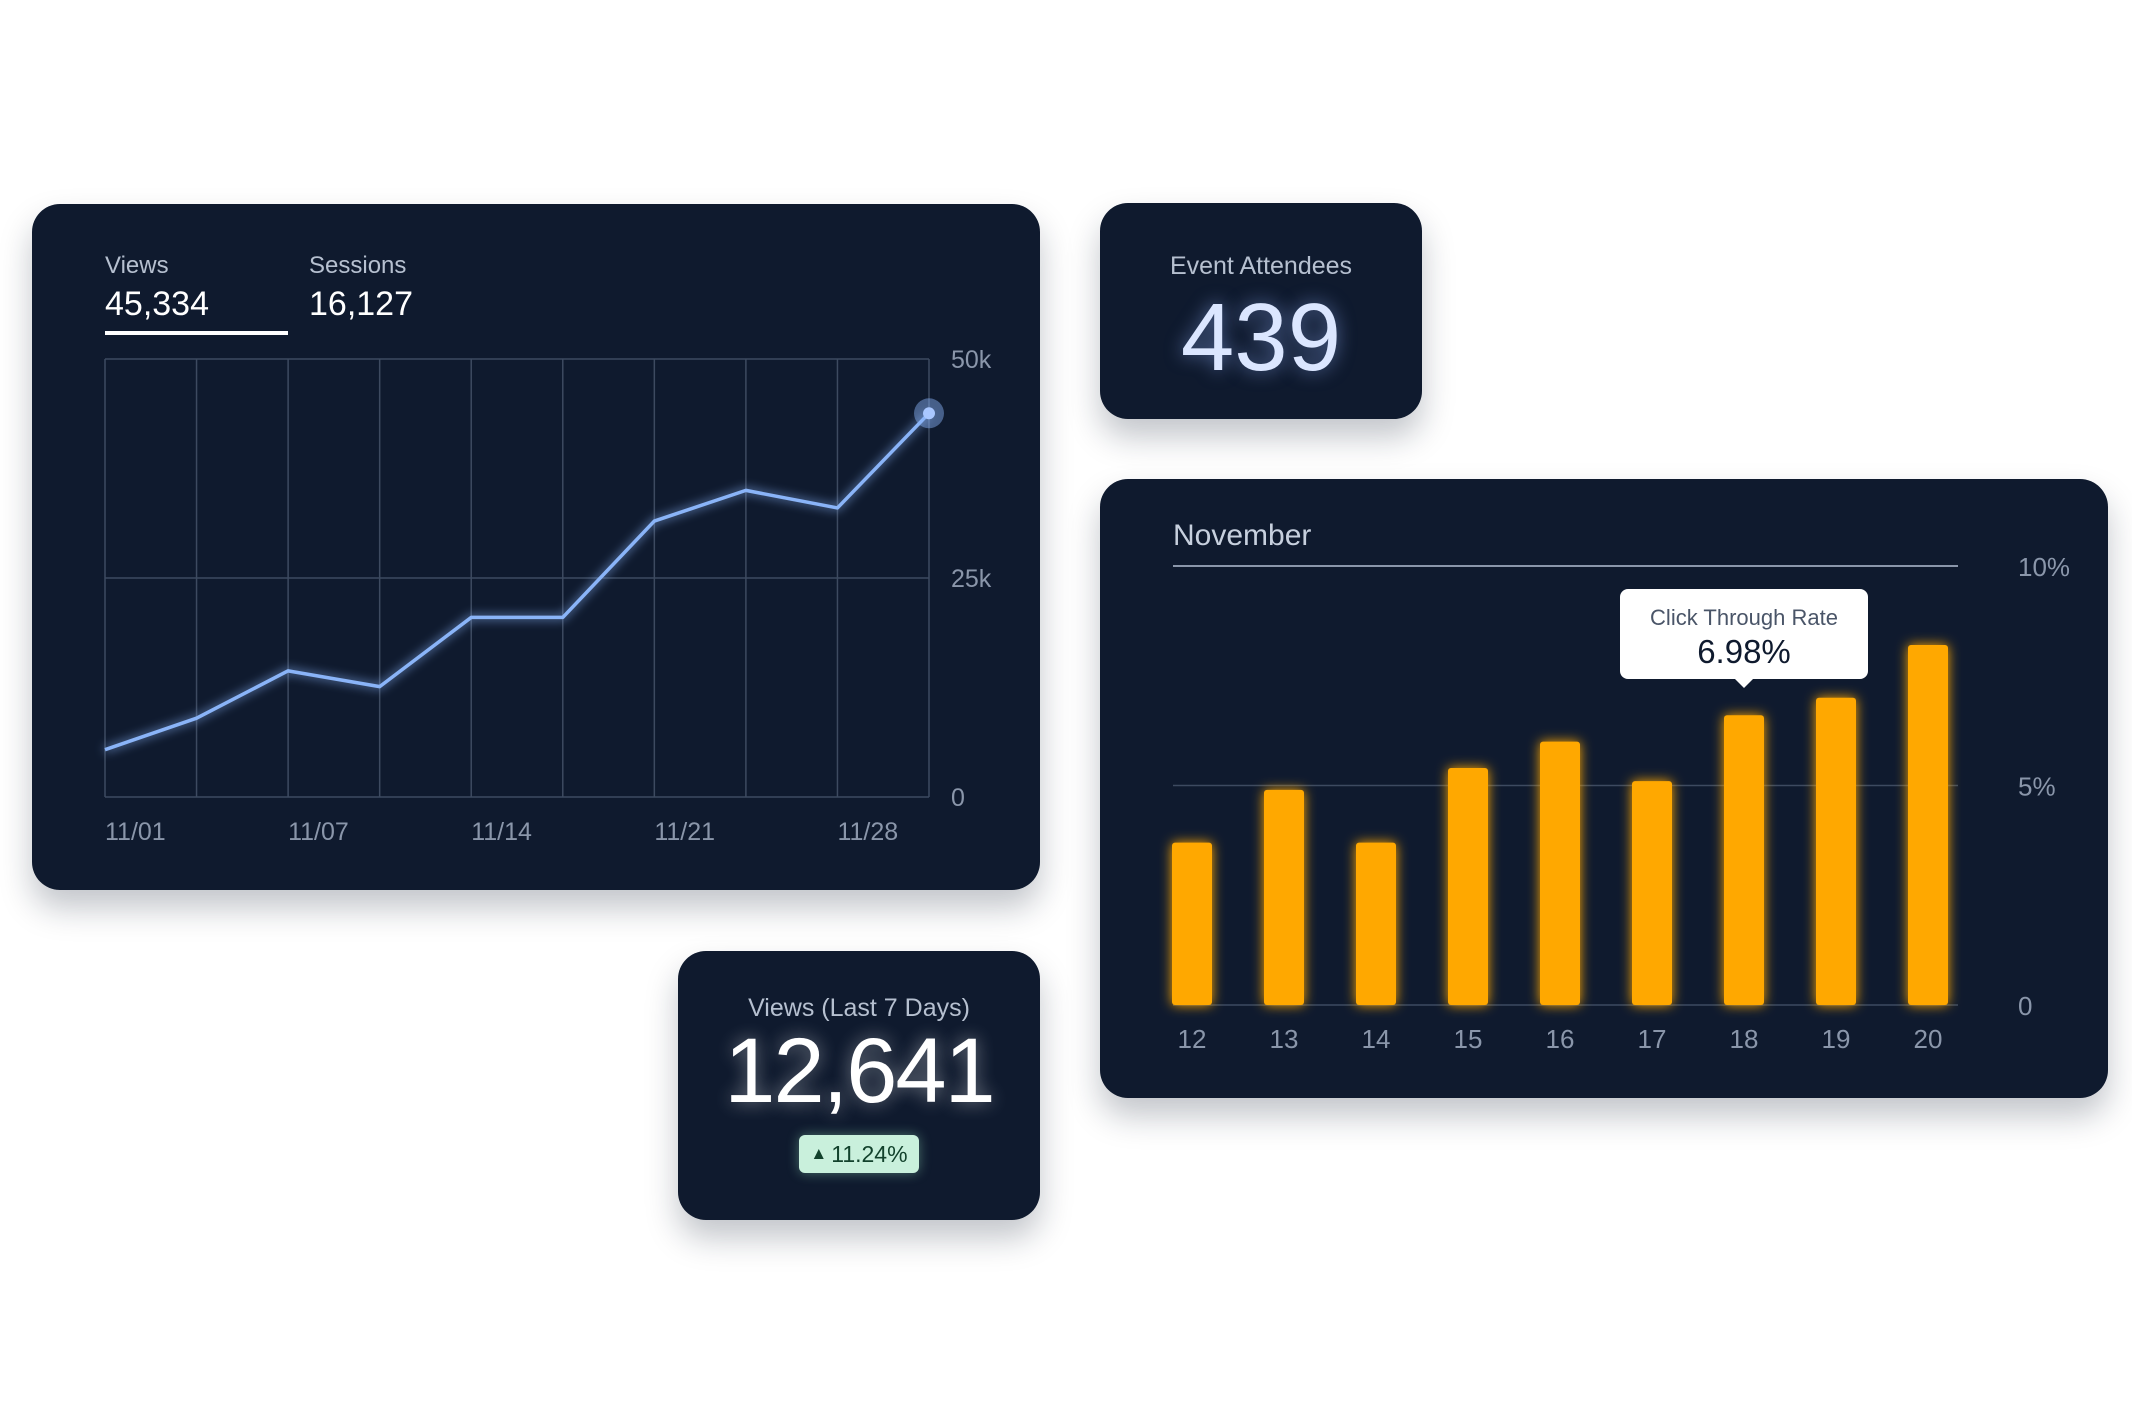 This screenshot has width=2132, height=1420. Describe the element at coordinates (1284, 1039) in the screenshot. I see `x-tick-label: 13` at that location.